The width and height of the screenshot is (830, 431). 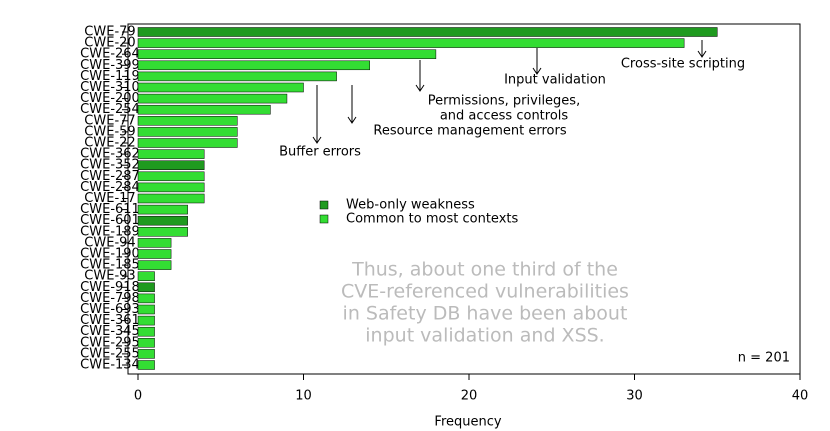 I want to click on y-tick-label: CWE-254, so click(x=110, y=109).